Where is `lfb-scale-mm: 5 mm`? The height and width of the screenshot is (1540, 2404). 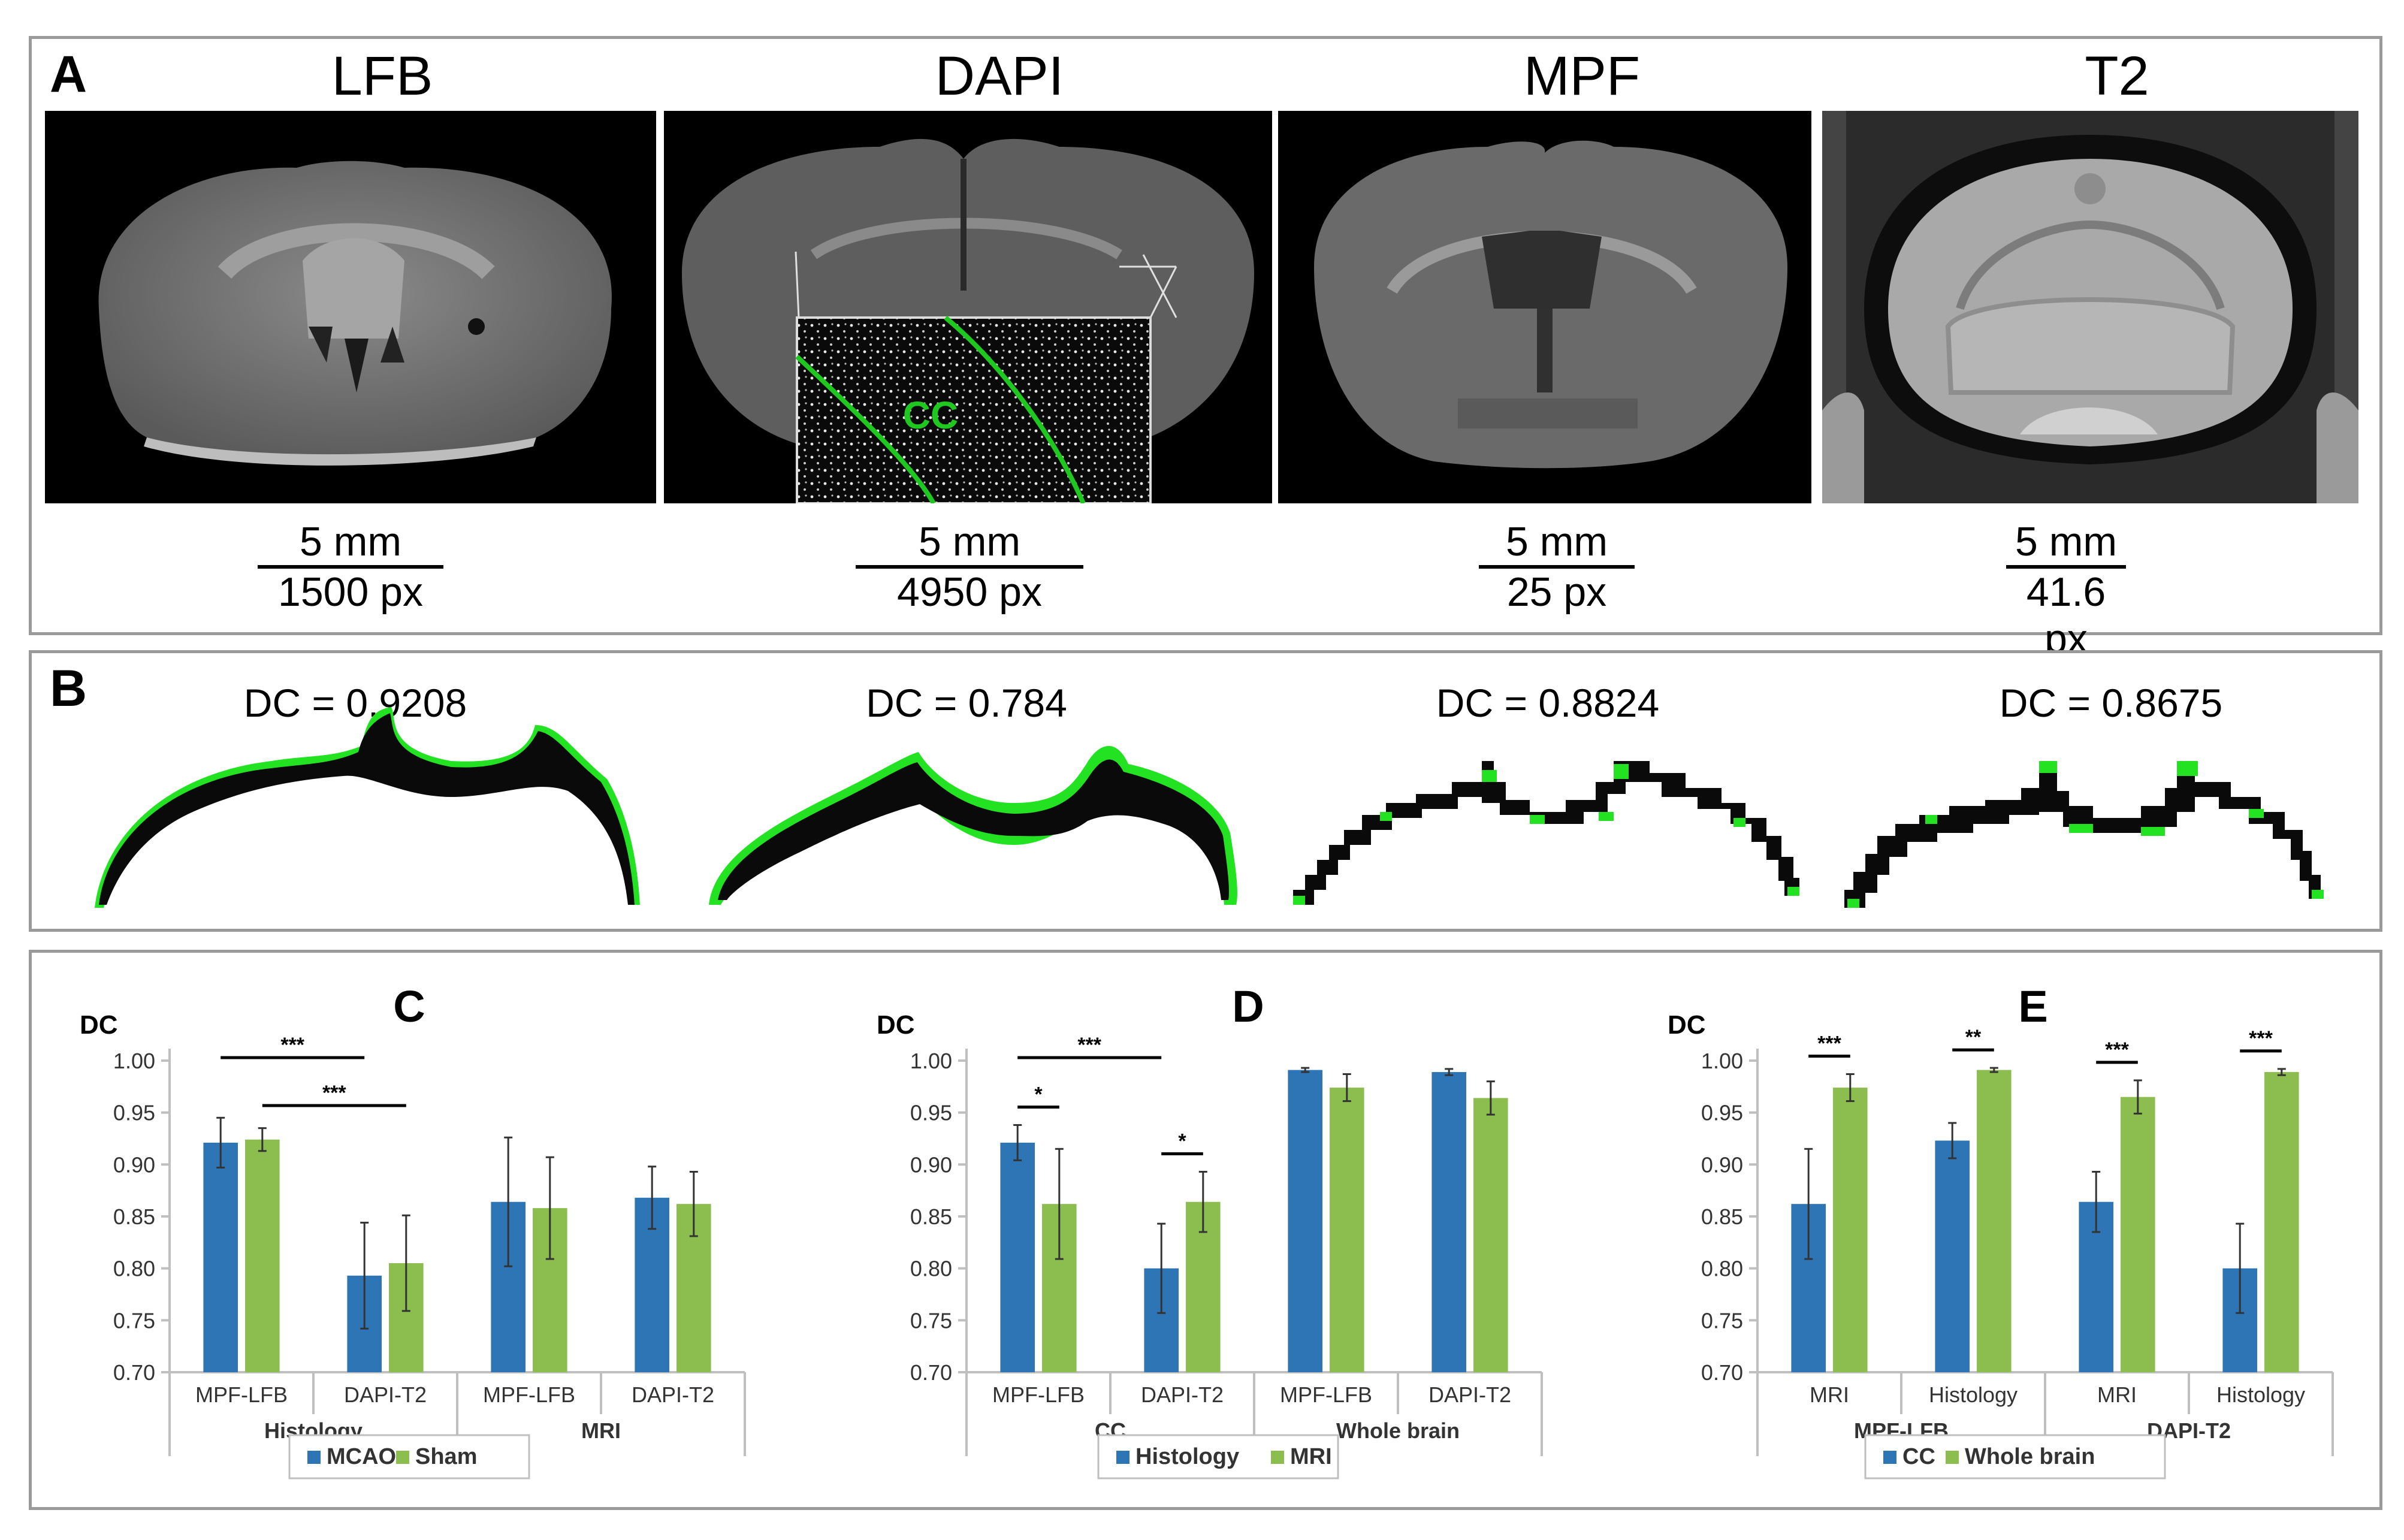
lfb-scale-mm: 5 mm is located at coordinates (350, 541).